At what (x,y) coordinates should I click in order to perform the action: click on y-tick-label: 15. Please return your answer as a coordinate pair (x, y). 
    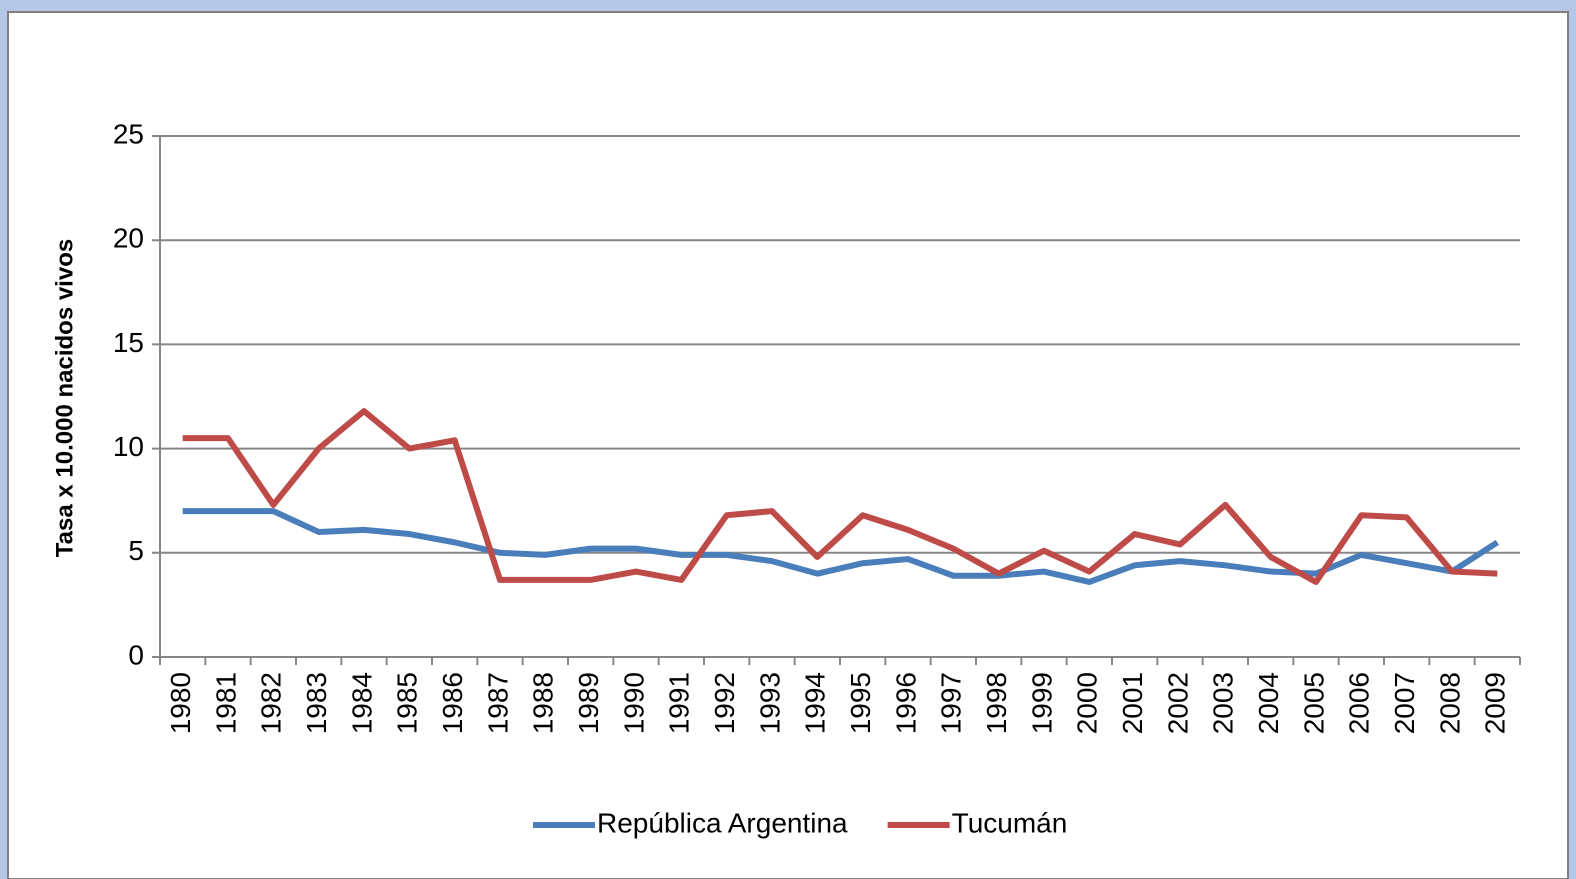
    Looking at the image, I should click on (128, 342).